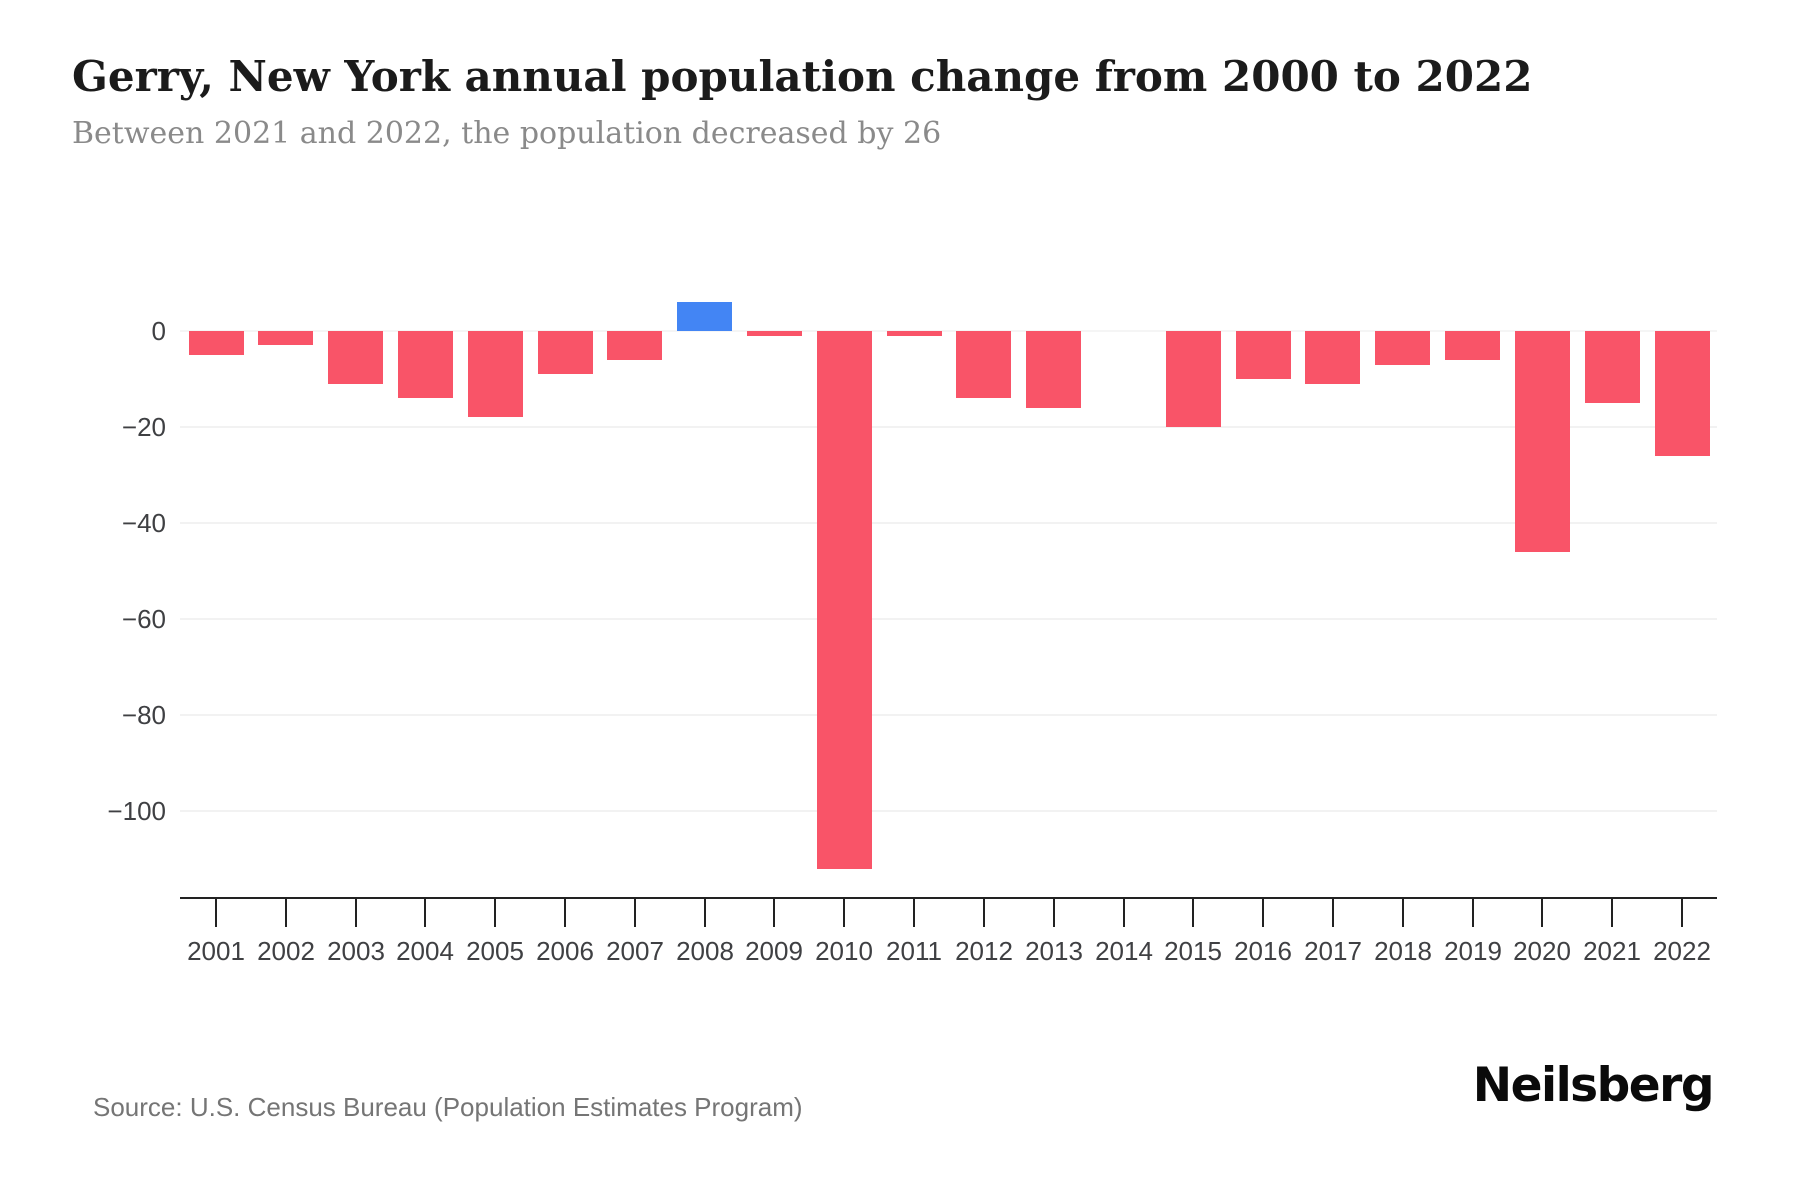 The height and width of the screenshot is (1200, 1800). Describe the element at coordinates (495, 374) in the screenshot. I see `bar-2005` at that location.